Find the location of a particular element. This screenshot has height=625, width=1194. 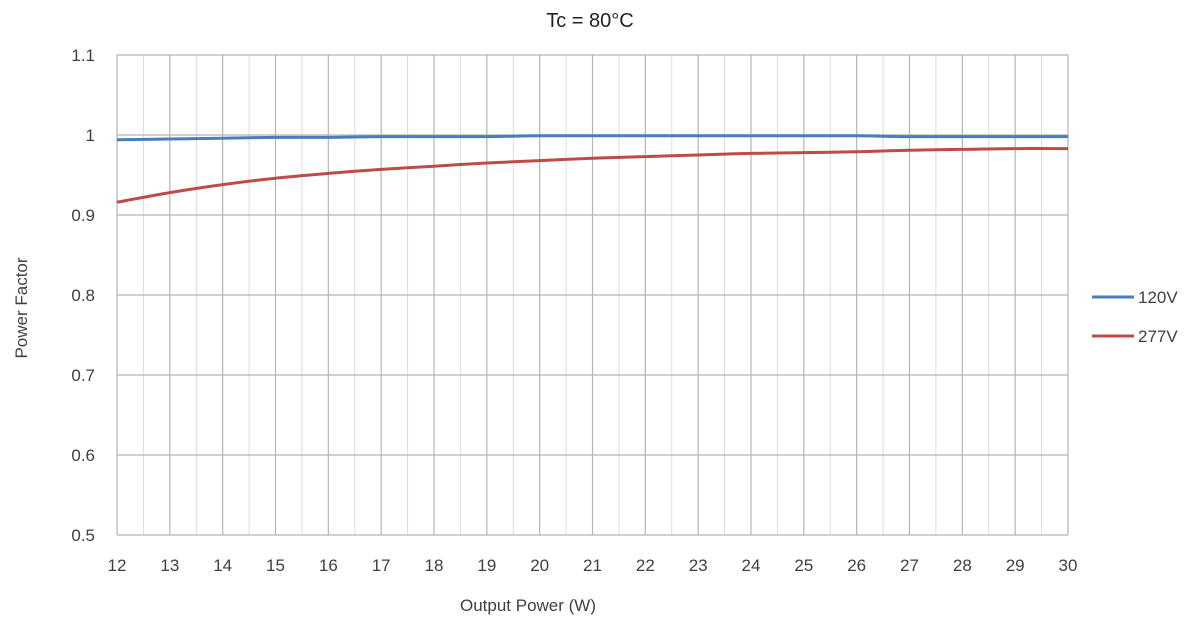

chart-title: Tc = 80°C is located at coordinates (589, 21).